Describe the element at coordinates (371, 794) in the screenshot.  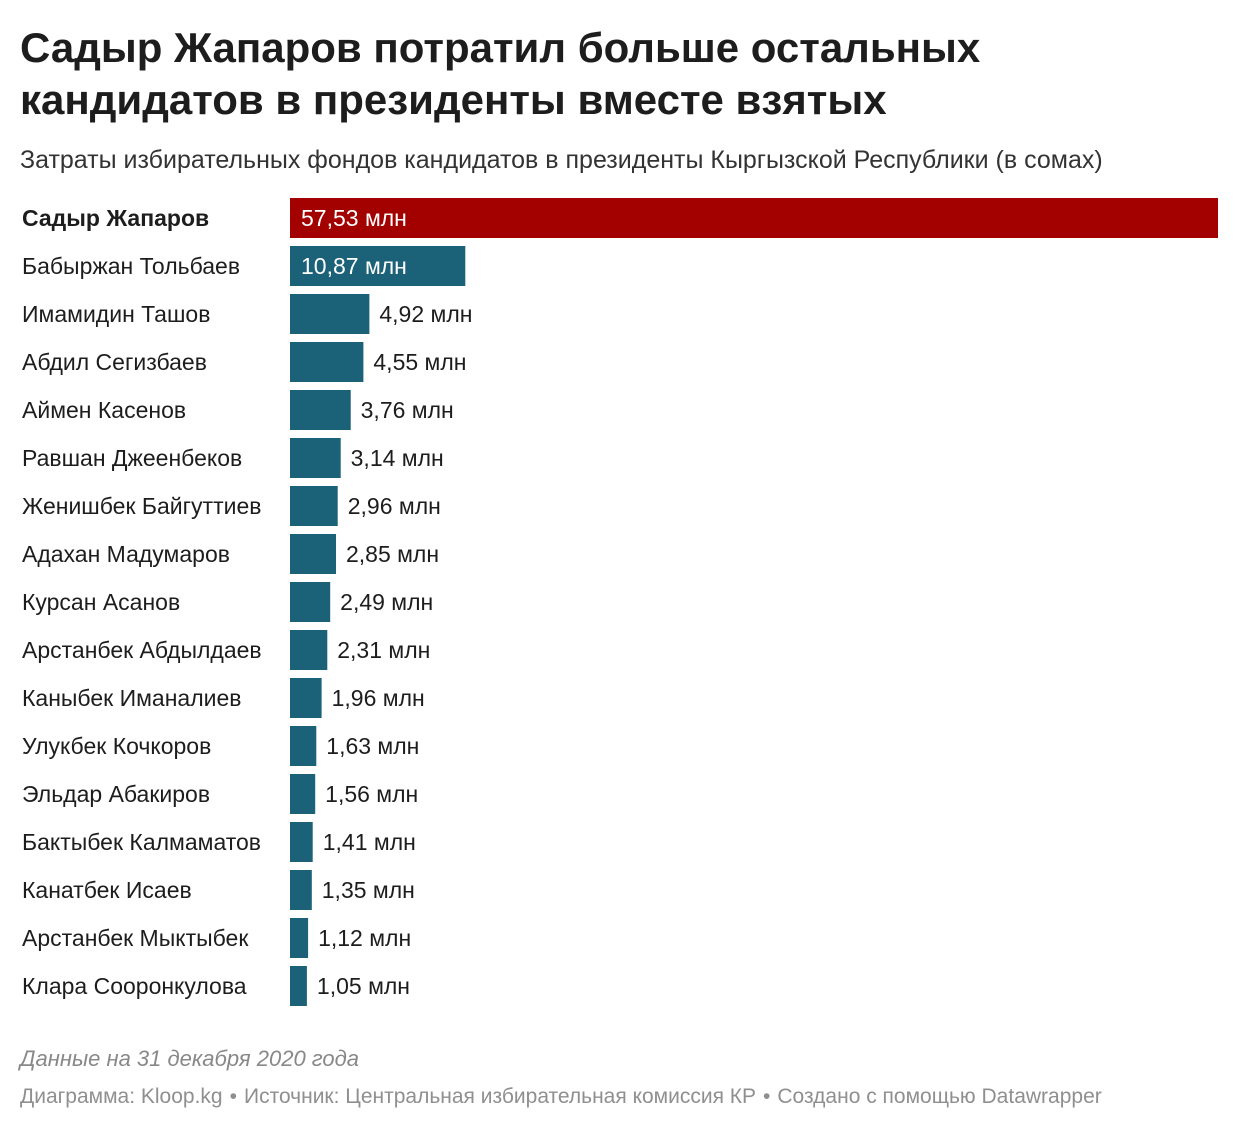
I see `value-label: 1,56 млн` at that location.